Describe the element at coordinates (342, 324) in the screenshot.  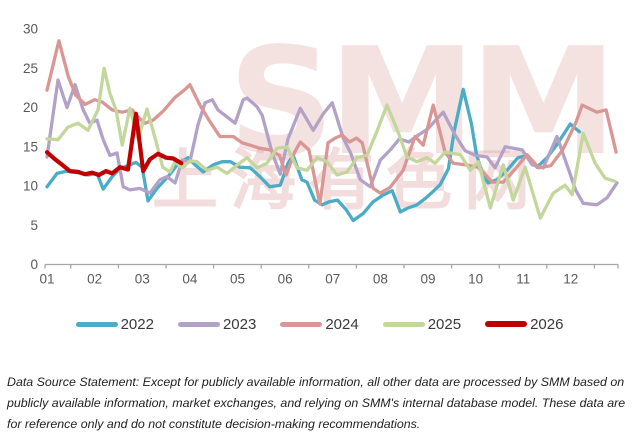
I see `legend-label-2024: 2024` at that location.